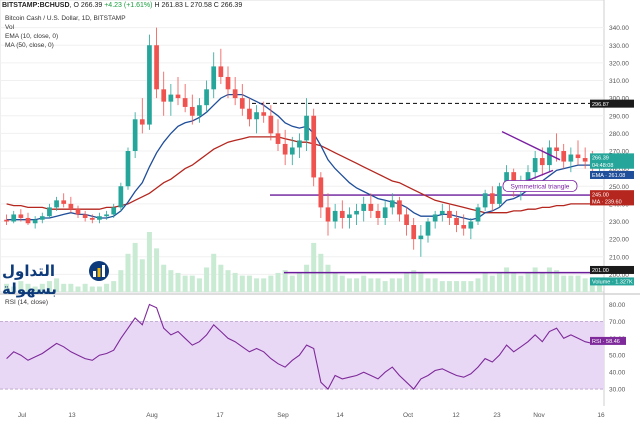 Image resolution: width=640 pixels, height=427 pixels. What do you see at coordinates (531, 145) in the screenshot?
I see `triangle-upper-line` at bounding box center [531, 145].